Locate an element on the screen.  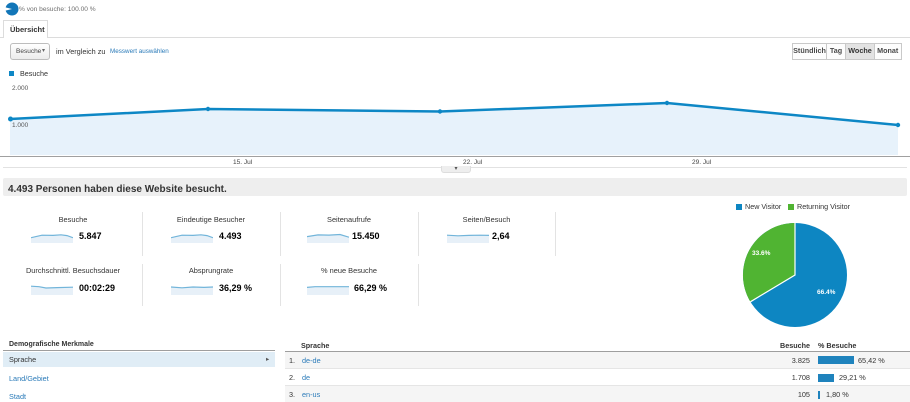
svg-text: 66.4% is located at coordinates (826, 292).